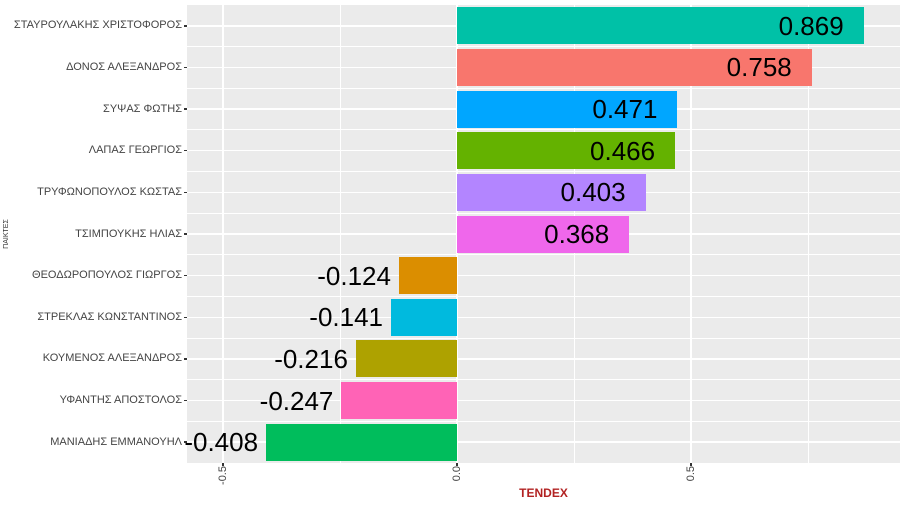 The height and width of the screenshot is (506, 900). Describe the element at coordinates (811, 25) in the screenshot. I see `value-label: 0.869` at that location.